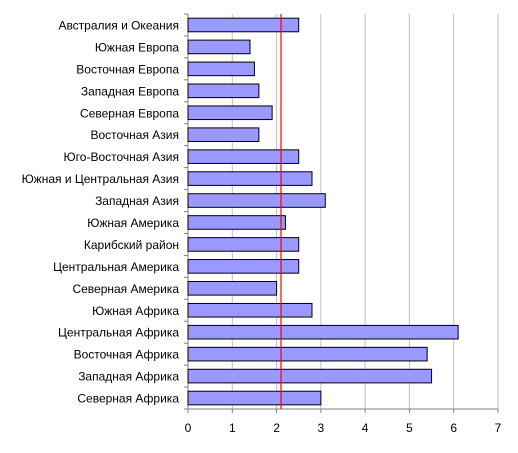 The image size is (518, 453). Describe the element at coordinates (116, 267) in the screenshot. I see `category-label: Центральная Америка` at that location.